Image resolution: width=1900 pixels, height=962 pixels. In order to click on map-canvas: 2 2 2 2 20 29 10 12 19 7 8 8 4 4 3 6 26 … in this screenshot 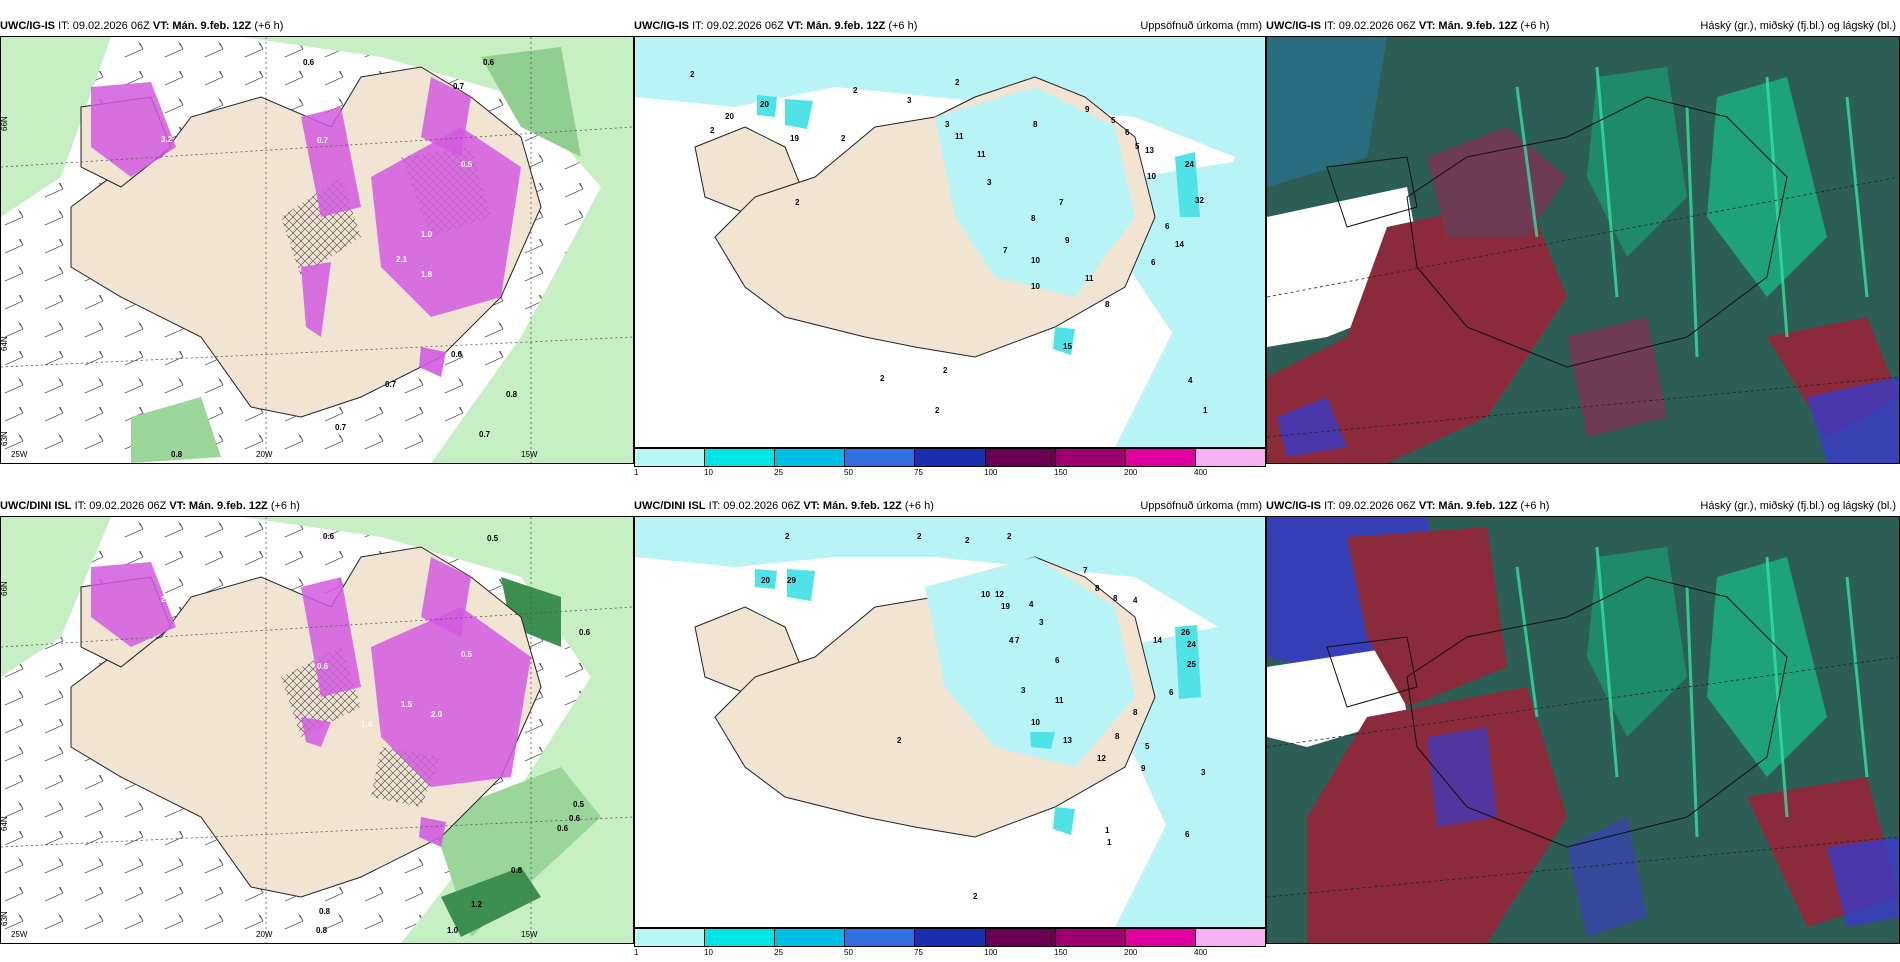, I will do `click(950, 722)`.